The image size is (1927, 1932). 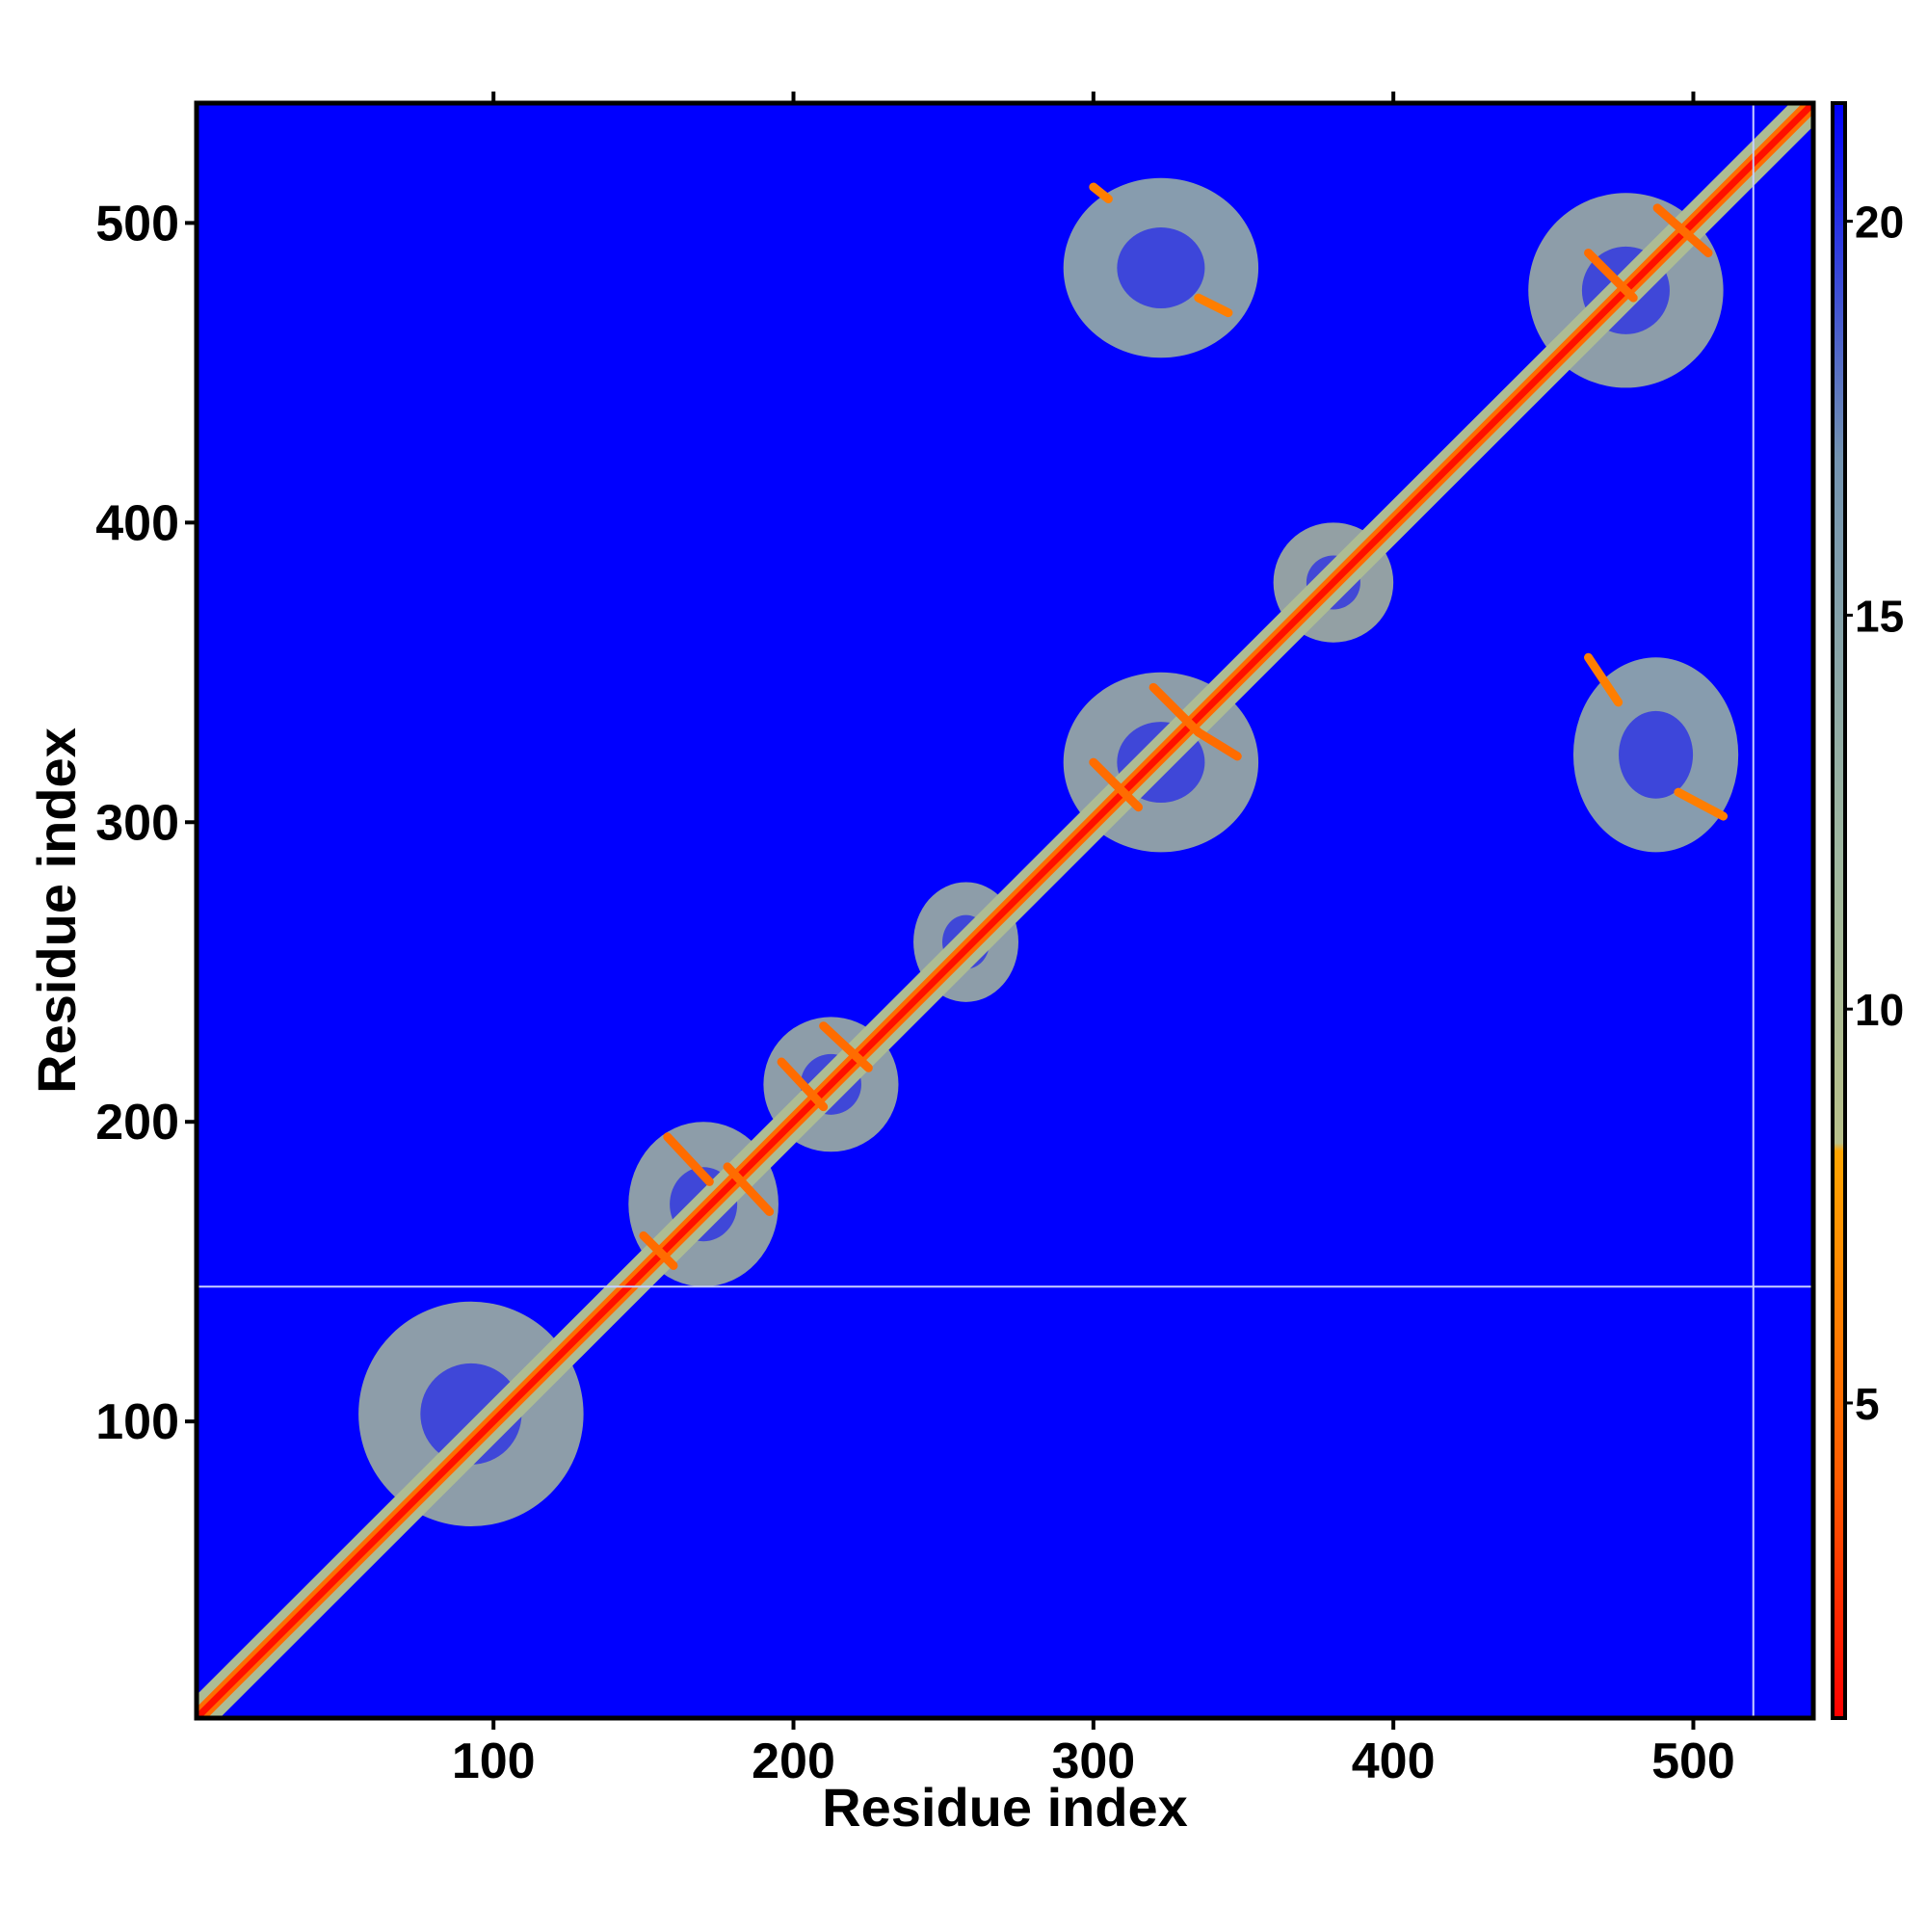 I want to click on x-tick-label-300: 300, so click(x=1093, y=1761).